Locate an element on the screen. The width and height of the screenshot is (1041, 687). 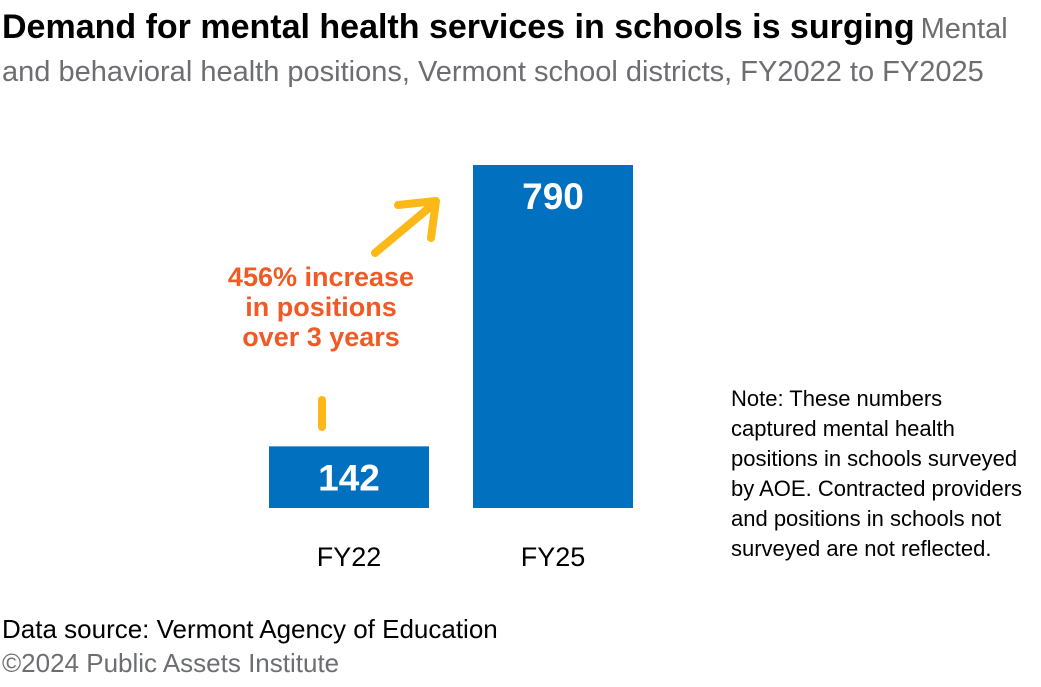
increase-arrow is located at coordinates (379, 314).